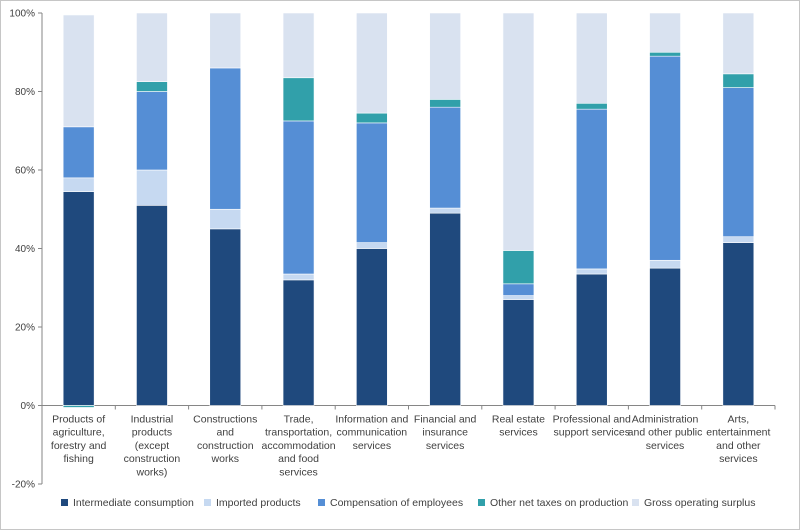 This screenshot has width=800, height=531. What do you see at coordinates (396, 503) in the screenshot?
I see `legend-label: Compensation of employees` at bounding box center [396, 503].